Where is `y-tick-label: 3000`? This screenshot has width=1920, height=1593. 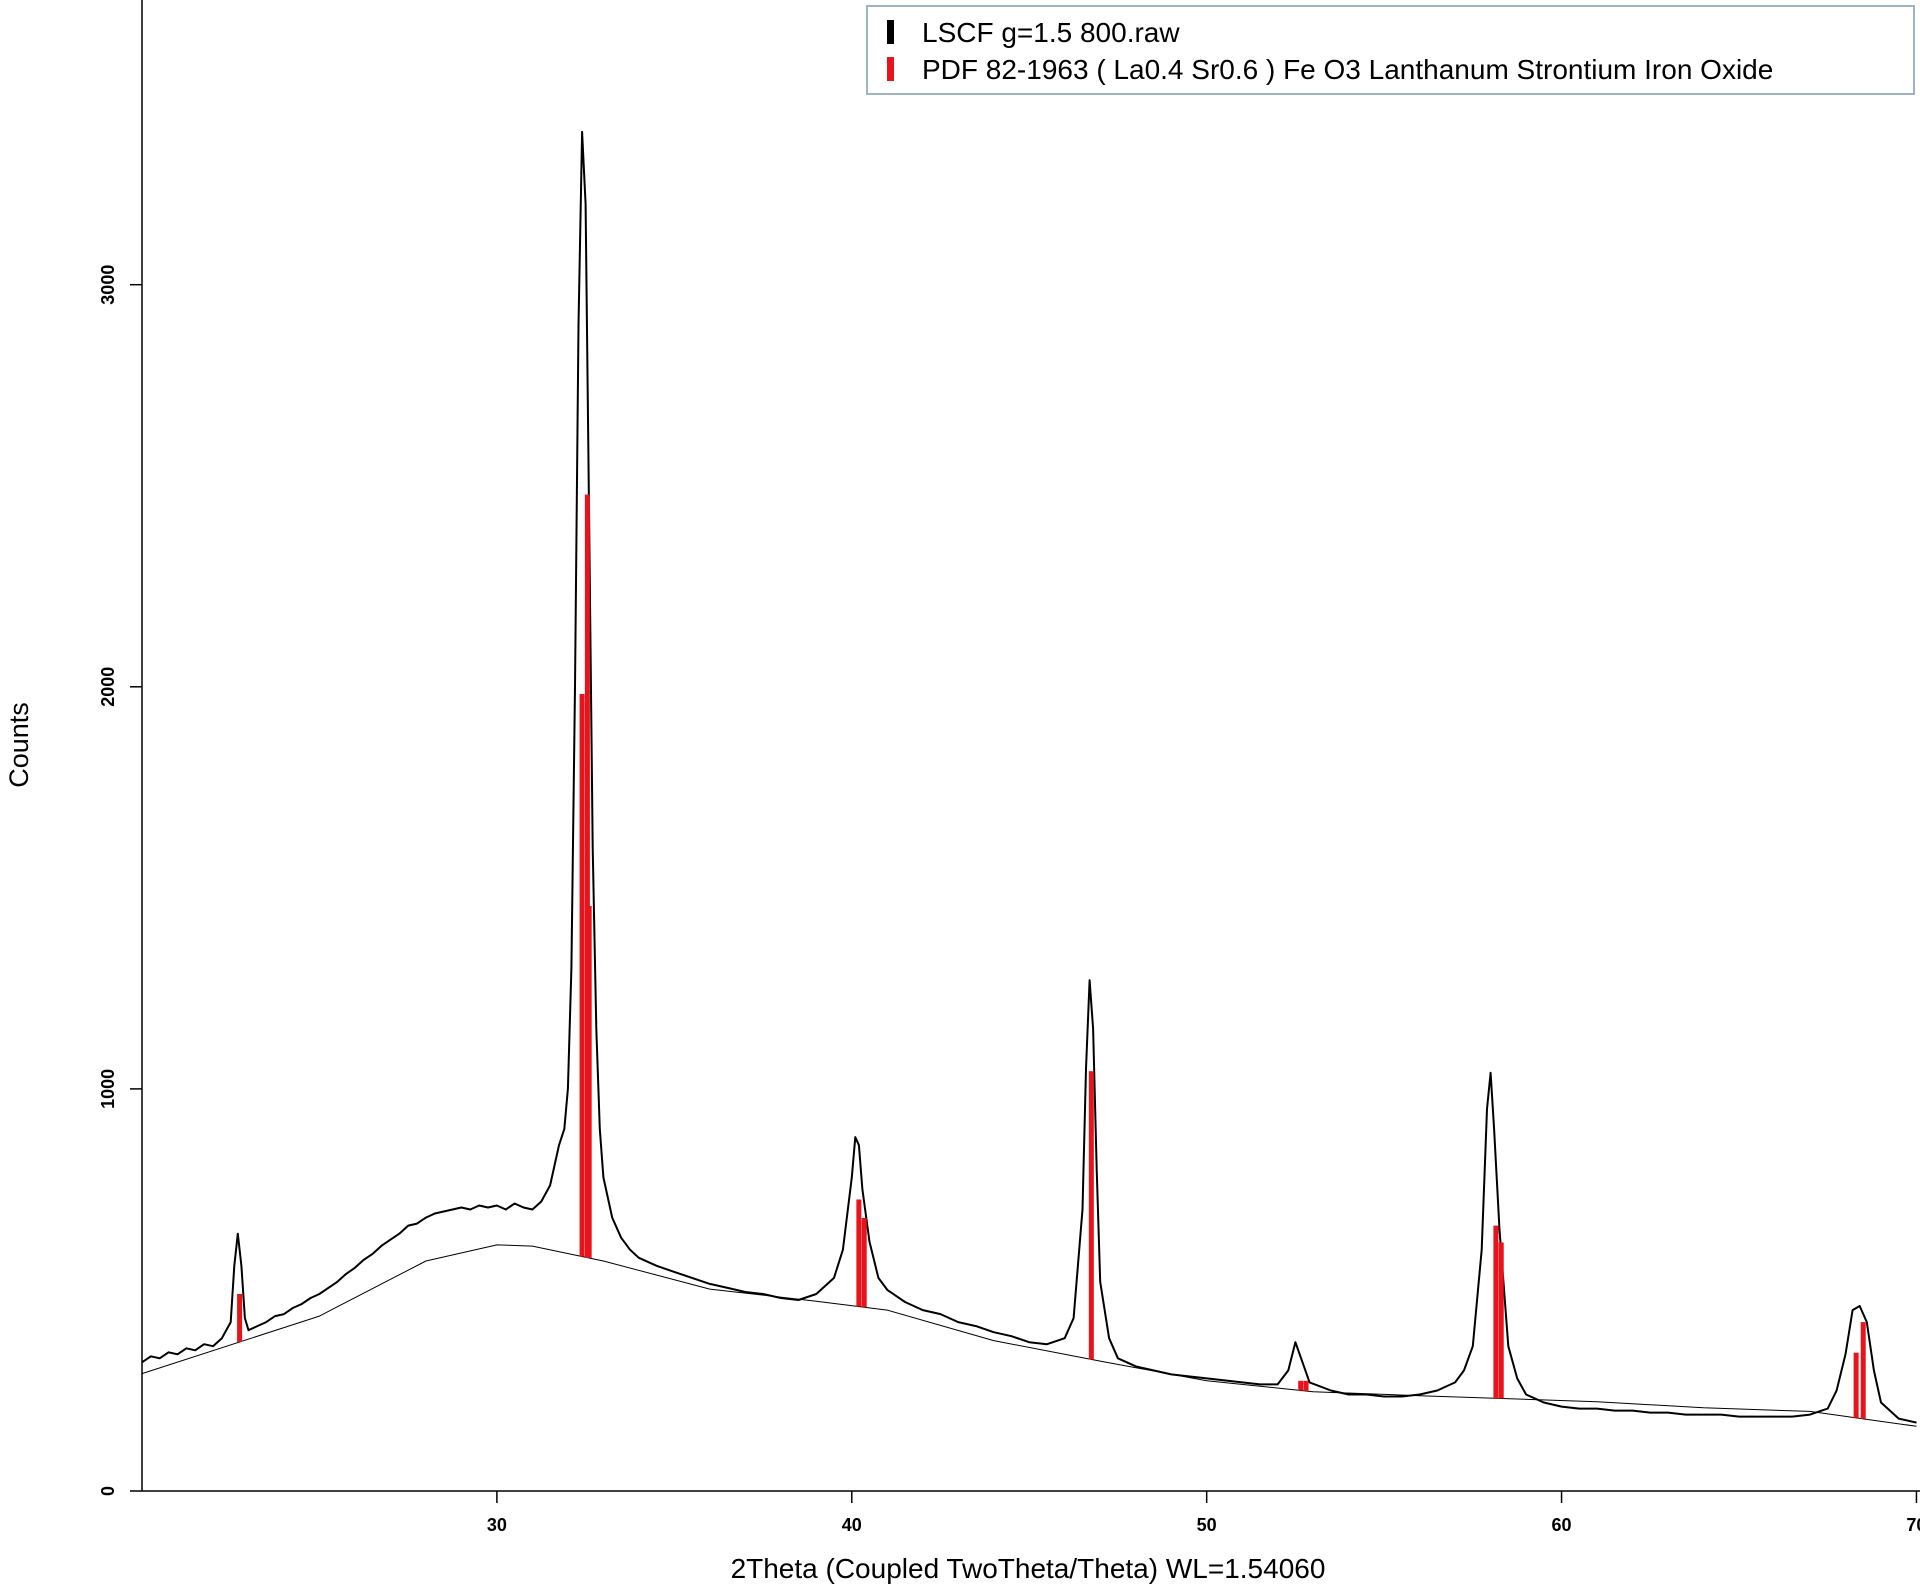 y-tick-label: 3000 is located at coordinates (108, 285).